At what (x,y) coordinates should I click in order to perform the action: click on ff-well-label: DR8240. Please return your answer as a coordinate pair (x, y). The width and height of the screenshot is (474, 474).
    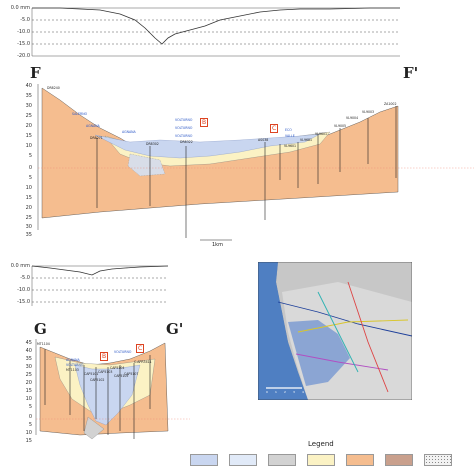
    Looking at the image, I should click on (53, 88).